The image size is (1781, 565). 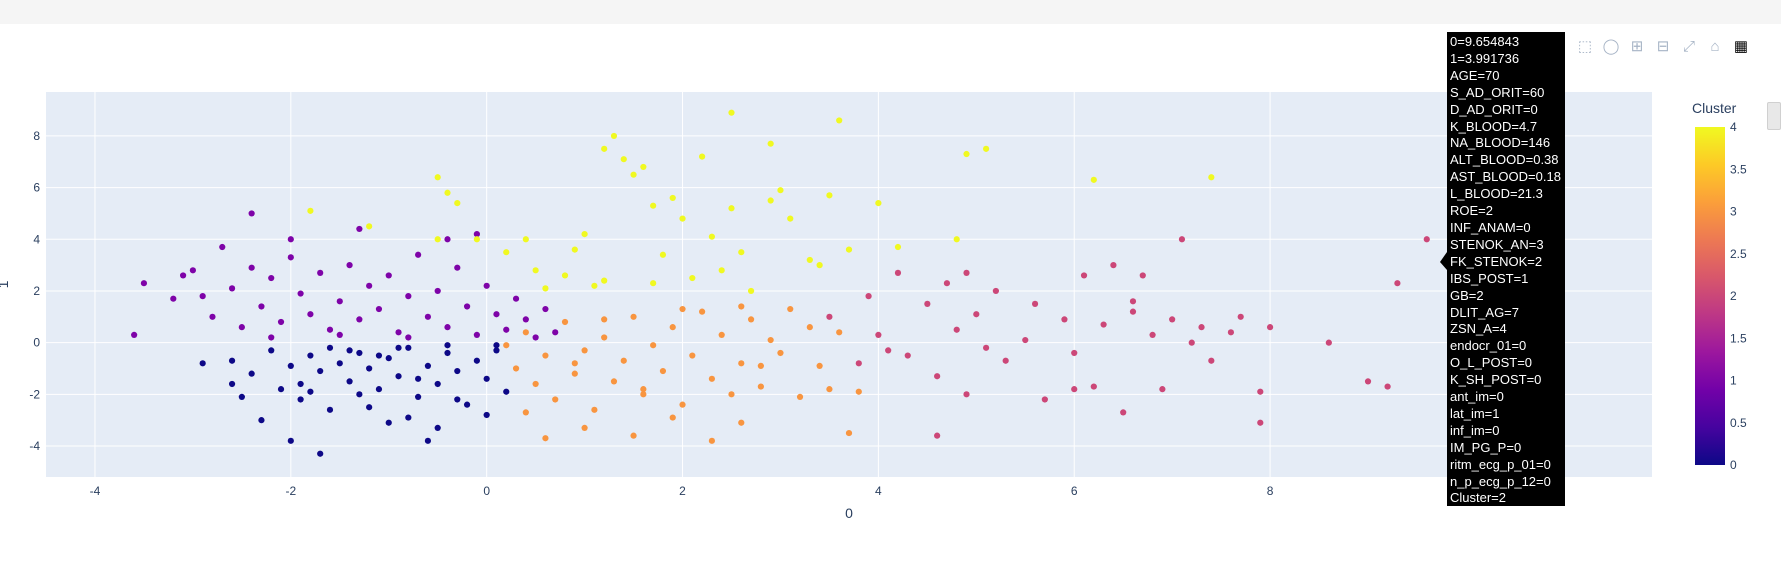 I want to click on lasso-select-icon: ◯, so click(x=1611, y=46).